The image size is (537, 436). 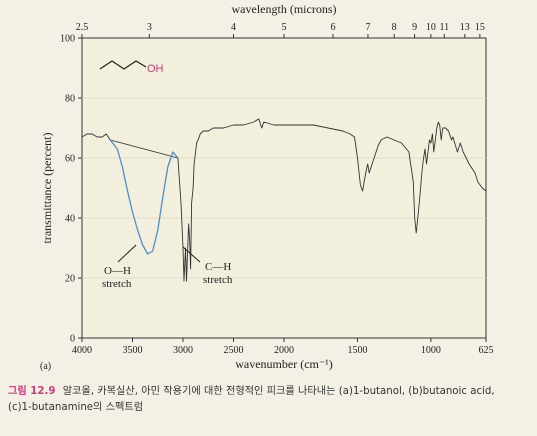 I want to click on top-tick-label: 2.5, so click(x=82, y=27).